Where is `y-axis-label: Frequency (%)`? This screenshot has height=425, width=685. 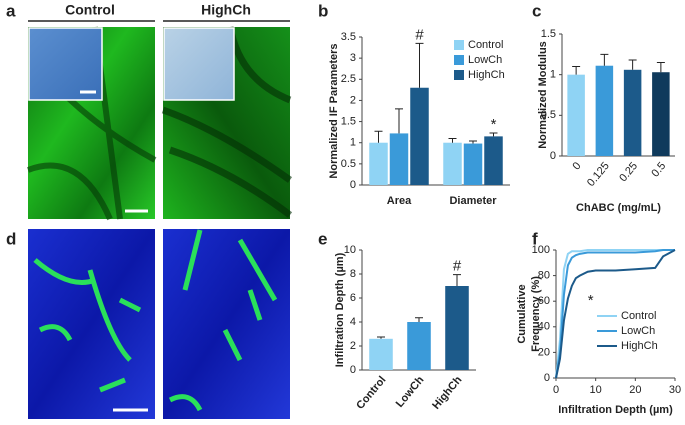
y-axis-label: Frequency (%) is located at coordinates (536, 314).